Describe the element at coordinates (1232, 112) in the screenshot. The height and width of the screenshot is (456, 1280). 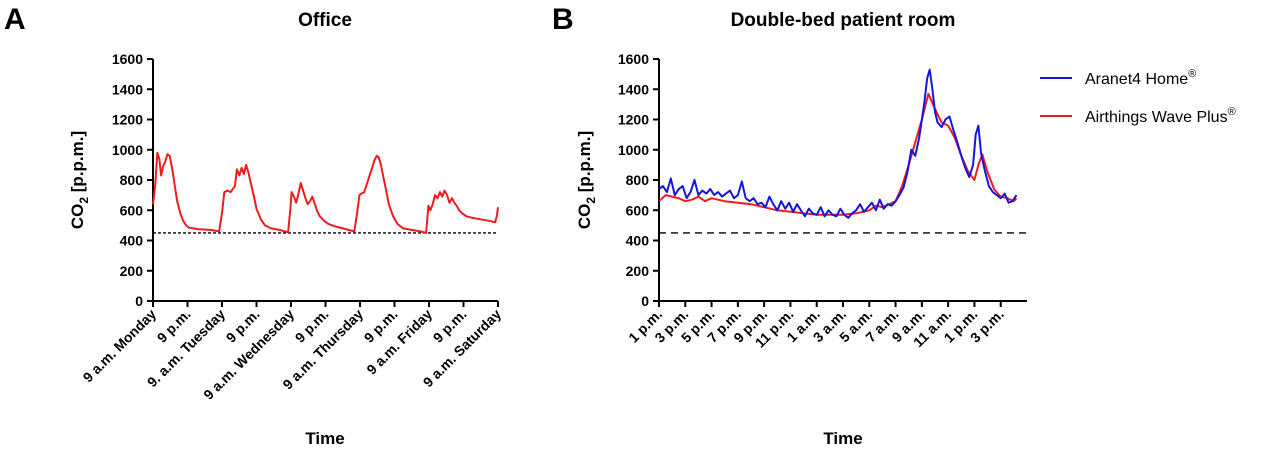
I see `legend-label-airthings-sup: ®` at that location.